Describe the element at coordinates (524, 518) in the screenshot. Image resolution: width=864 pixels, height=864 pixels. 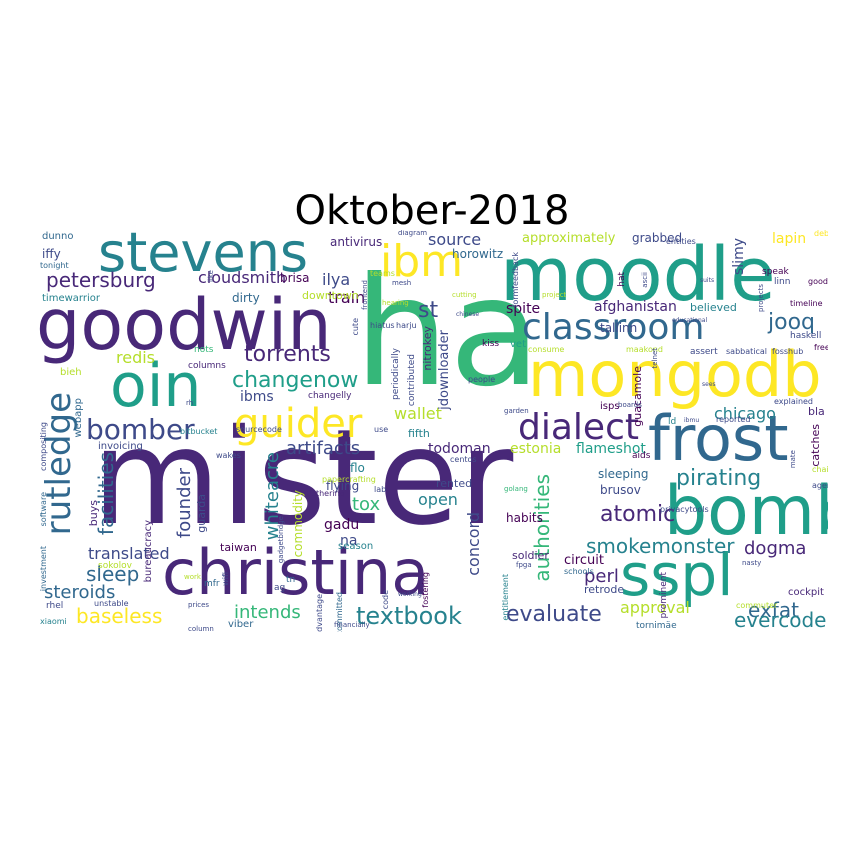
I see `word-habits: habits` at that location.